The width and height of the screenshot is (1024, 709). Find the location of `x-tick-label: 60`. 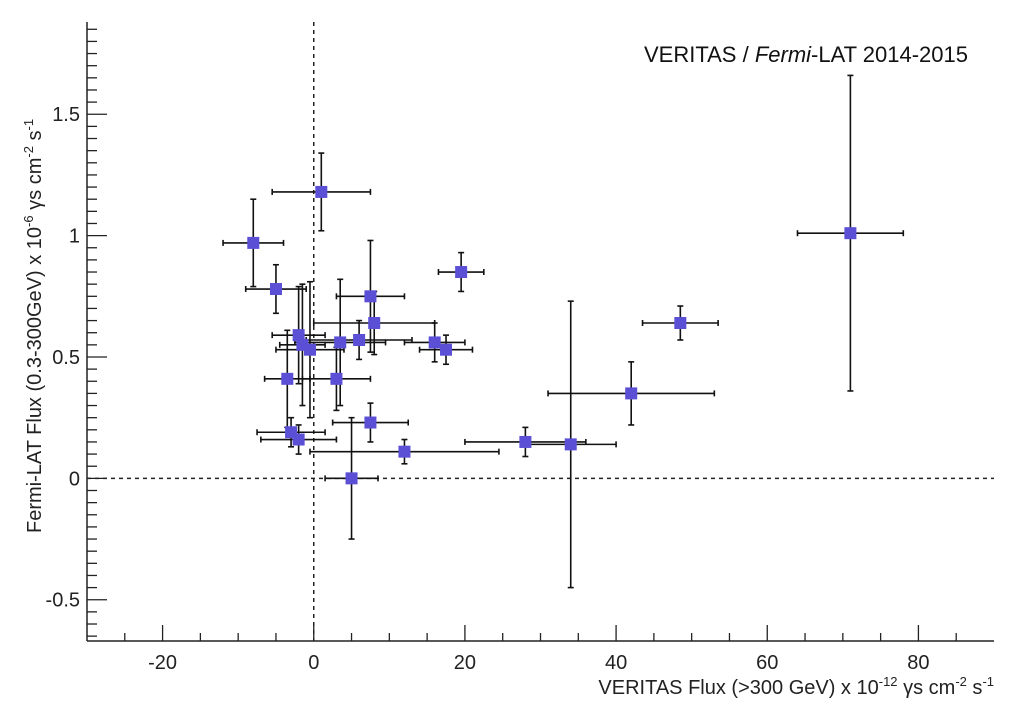

x-tick-label: 60 is located at coordinates (767, 663).